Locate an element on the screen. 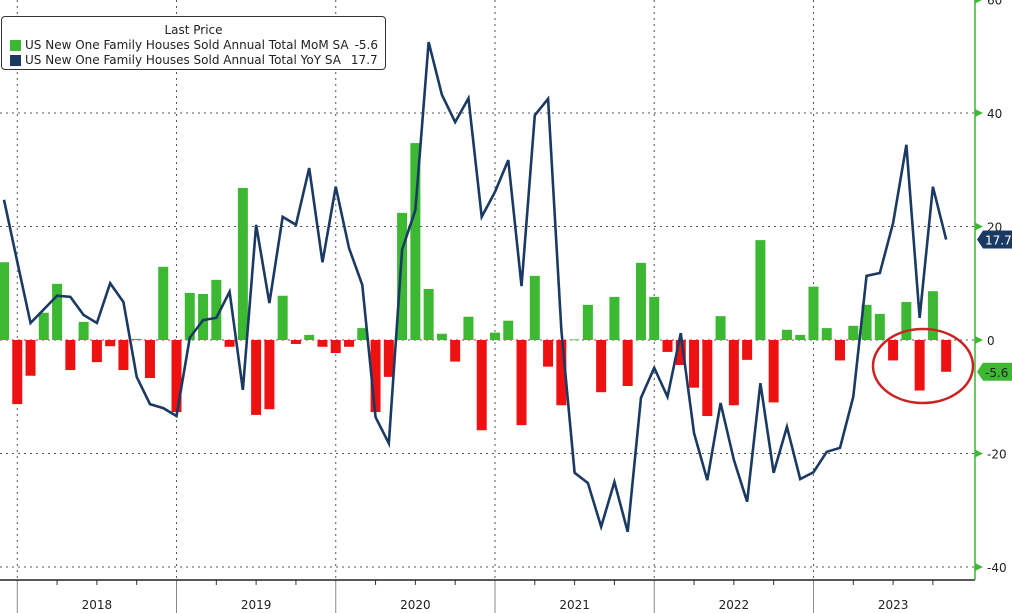  mom-tag: -5.6 is located at coordinates (996, 373).